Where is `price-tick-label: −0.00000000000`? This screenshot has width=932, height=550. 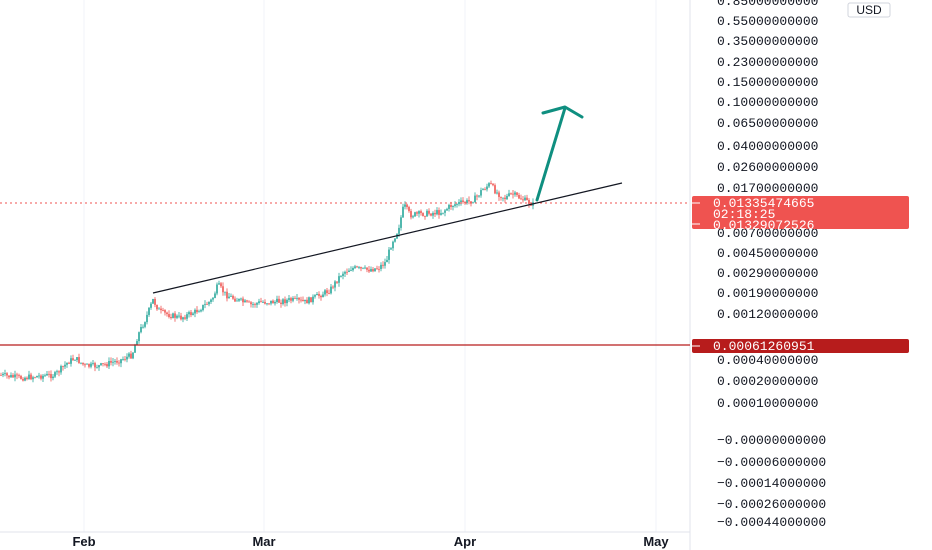
price-tick-label: −0.00000000000 is located at coordinates (771, 440).